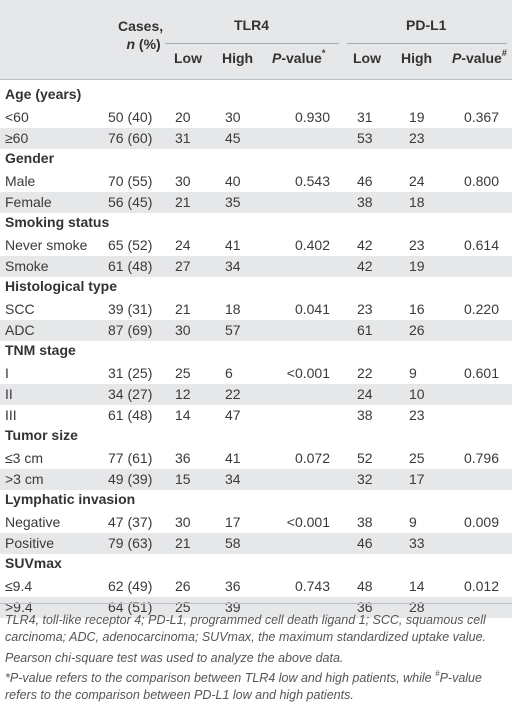 This screenshot has height=705, width=512. Describe the element at coordinates (426, 25) in the screenshot. I see `pdl1-group-header: PD-L1` at that location.